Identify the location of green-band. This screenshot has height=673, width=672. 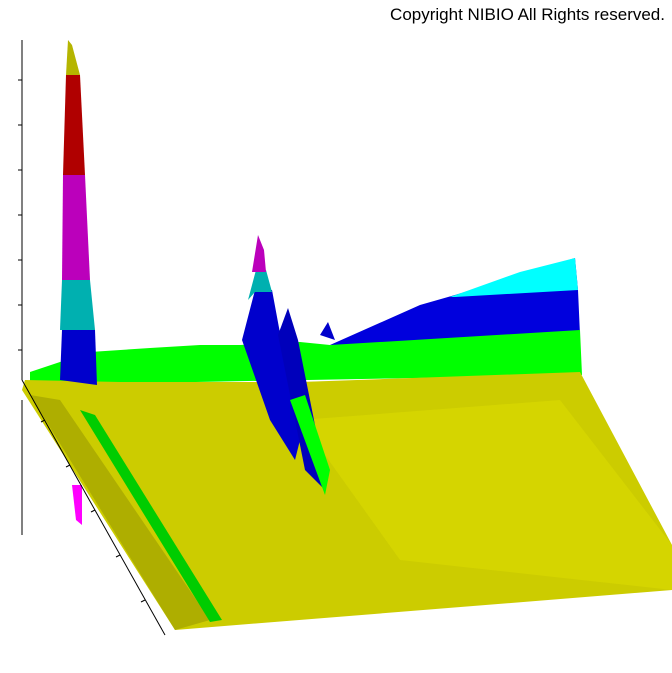
(306, 357).